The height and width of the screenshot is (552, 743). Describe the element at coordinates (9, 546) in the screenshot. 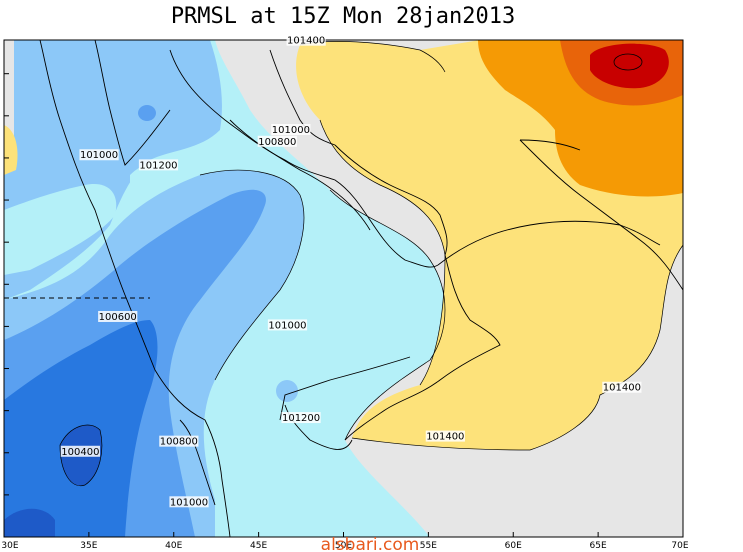

I see `x-tick-label: 30E` at that location.